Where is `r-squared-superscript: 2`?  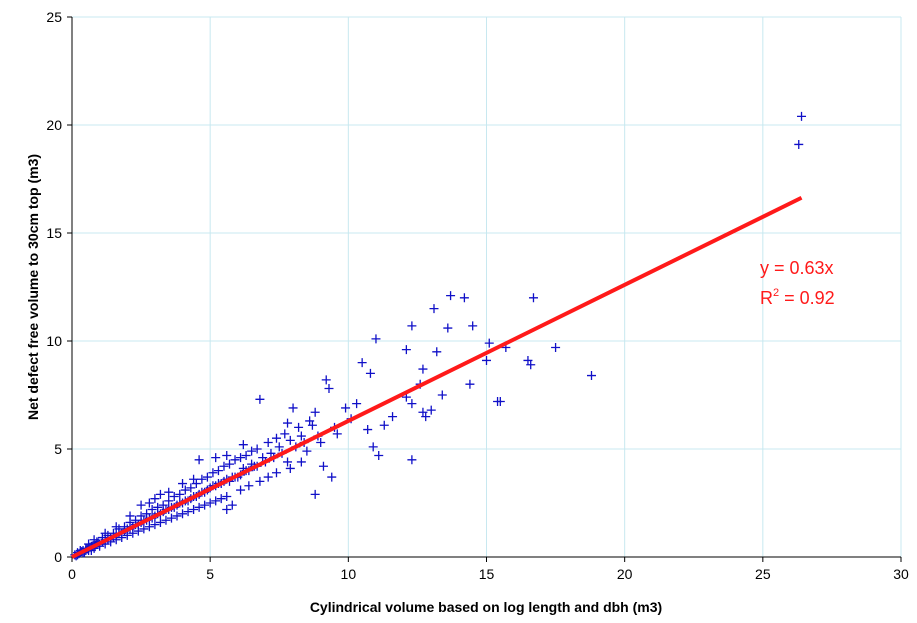 r-squared-superscript: 2 is located at coordinates (776, 293).